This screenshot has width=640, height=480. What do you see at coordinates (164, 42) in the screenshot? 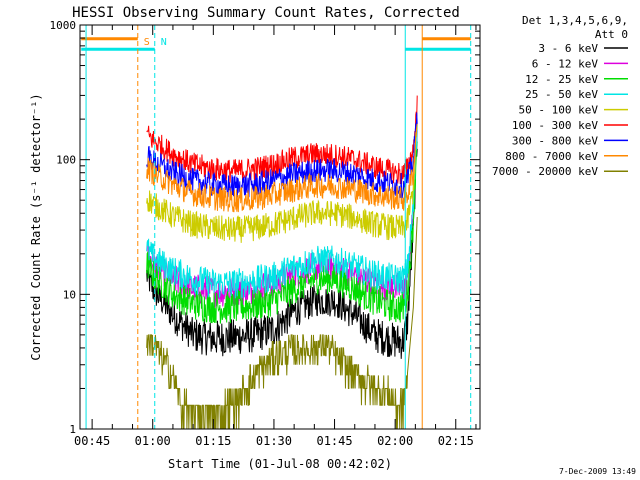
I see `marker-label-n: N` at bounding box center [164, 42].